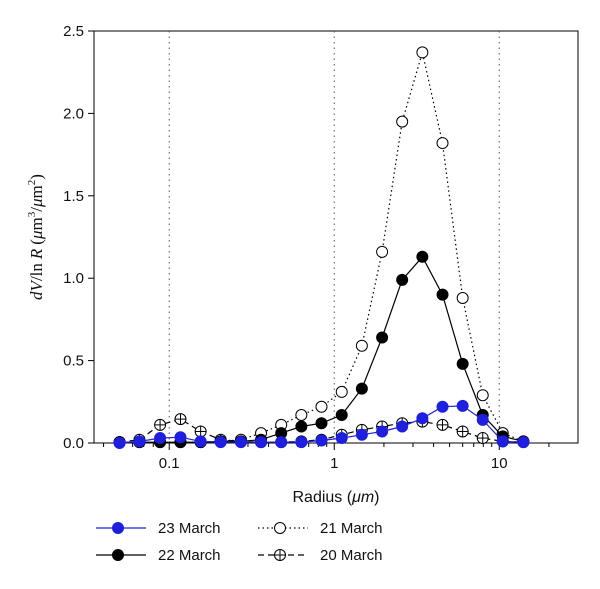  I want to click on legend-item: 20 March, so click(320, 555).